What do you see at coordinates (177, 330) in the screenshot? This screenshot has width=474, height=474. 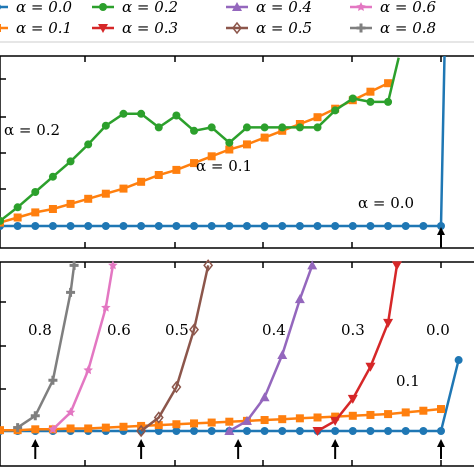 I see `annotation-0-5: 0.5` at bounding box center [177, 330].